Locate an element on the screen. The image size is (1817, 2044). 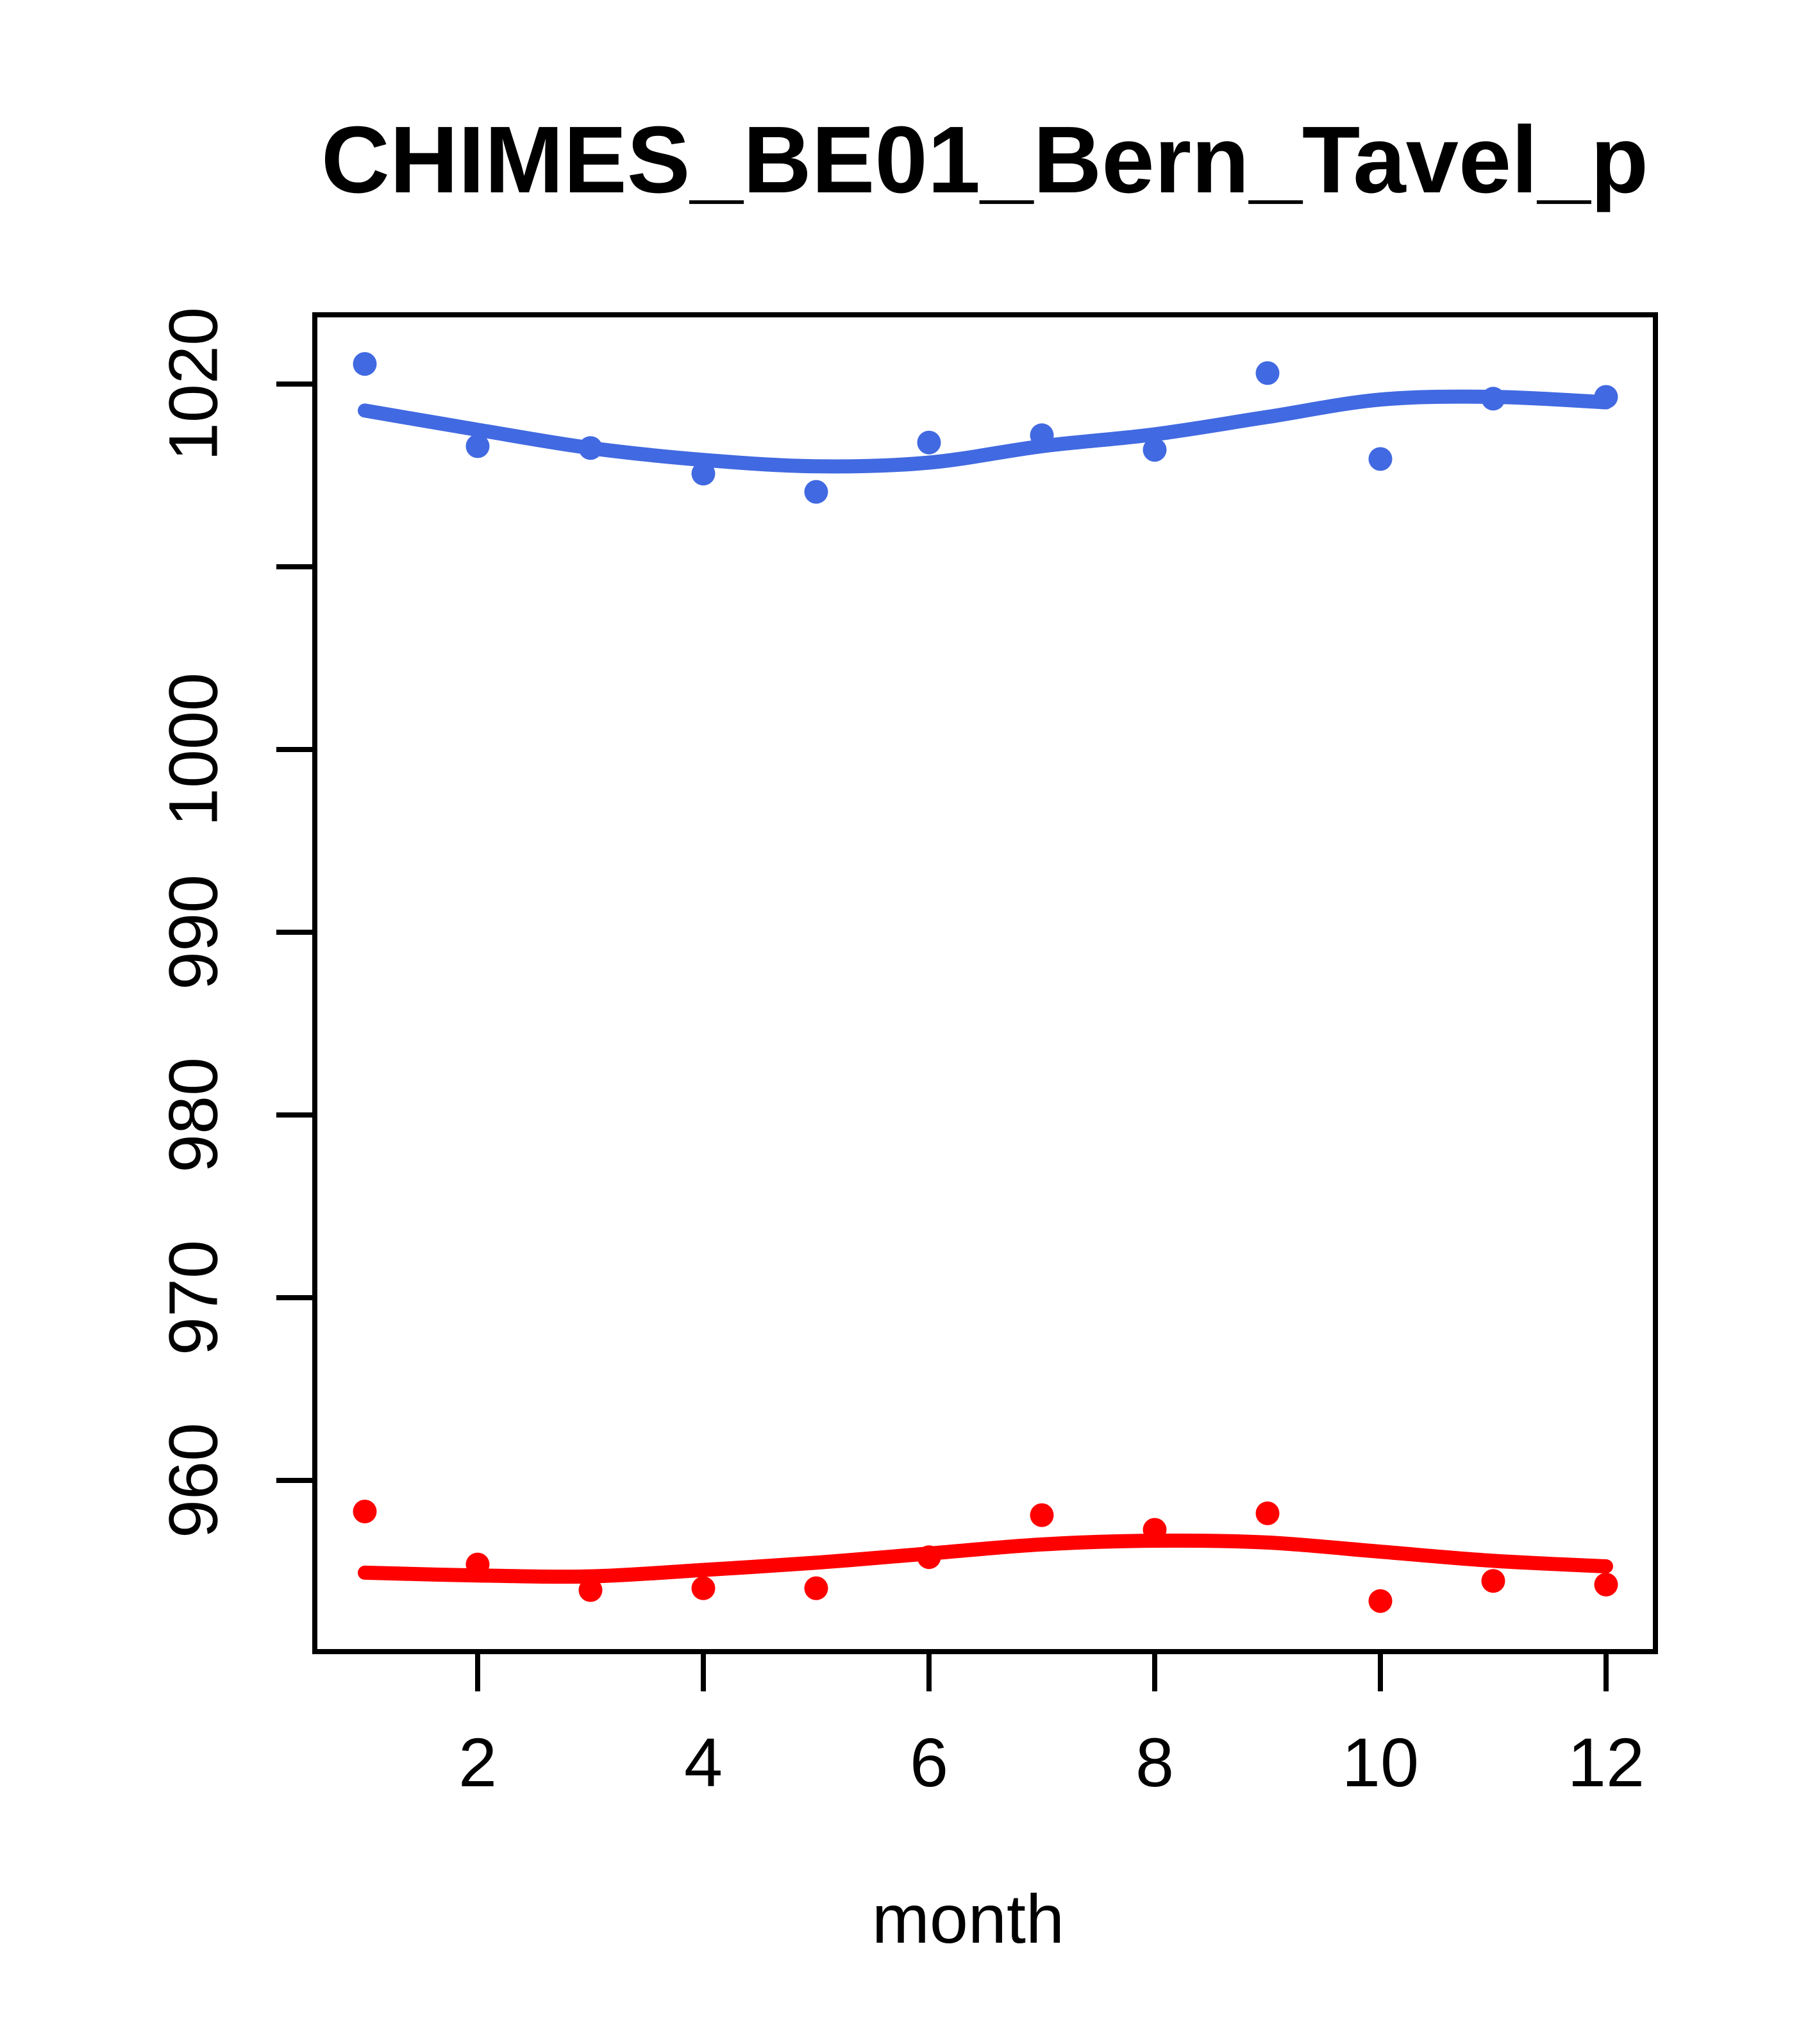
max-pressure-loess-curve is located at coordinates (986, 431).